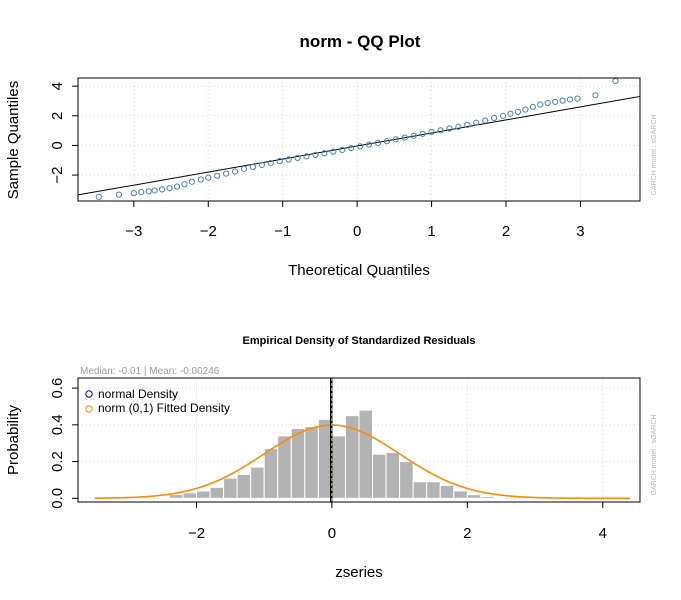 The image size is (681, 600). I want to click on qq-y-tick-label: 4, so click(57, 86).